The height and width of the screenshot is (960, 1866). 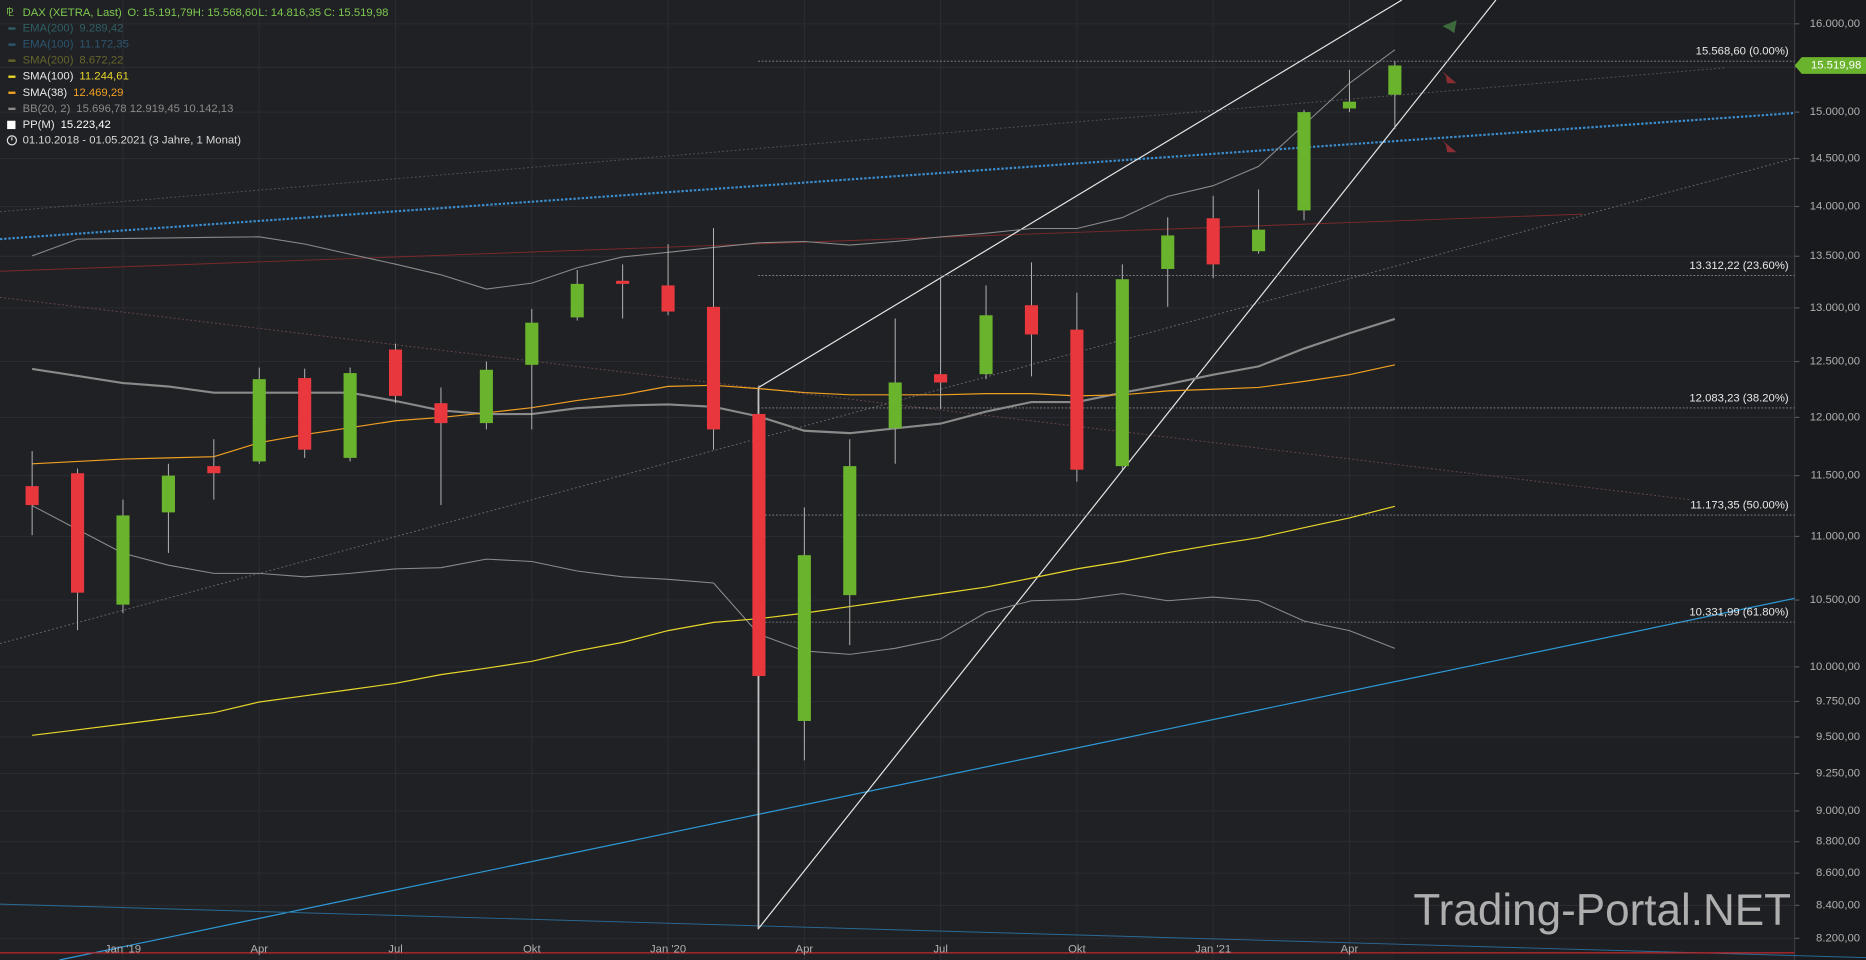 I want to click on legend-name: BB(20, 2), so click(x=47, y=109).